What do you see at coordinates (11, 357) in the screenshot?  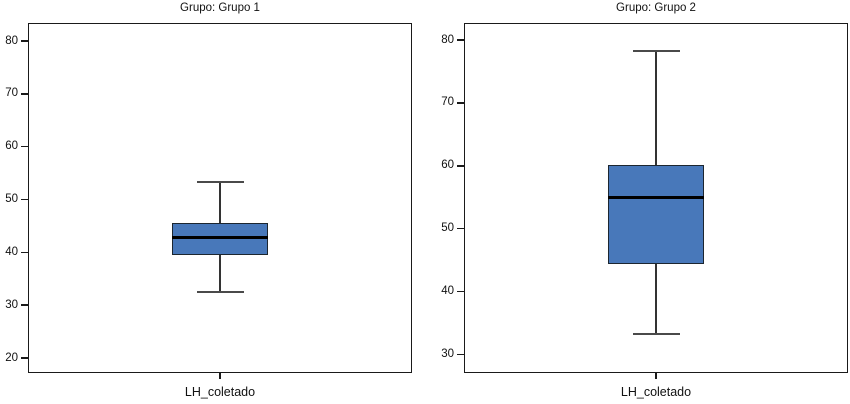 I see `y-tick-label: 20` at bounding box center [11, 357].